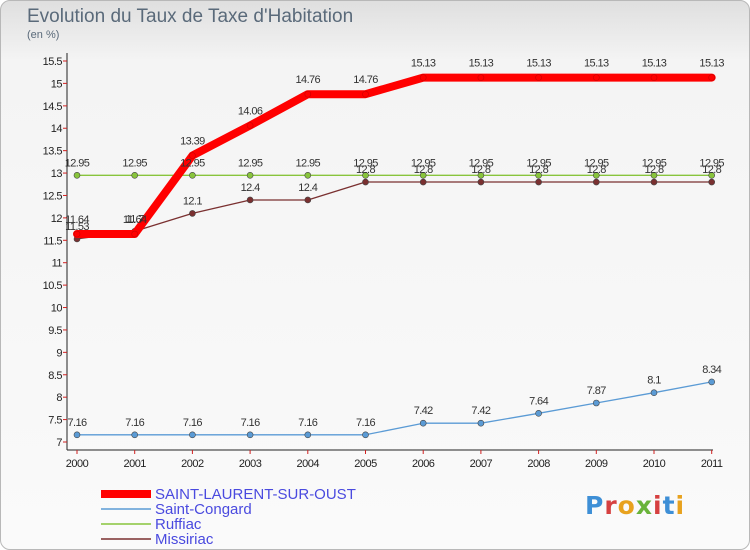 The width and height of the screenshot is (750, 550). What do you see at coordinates (250, 112) in the screenshot?
I see `data-label-0: 14.06` at bounding box center [250, 112].